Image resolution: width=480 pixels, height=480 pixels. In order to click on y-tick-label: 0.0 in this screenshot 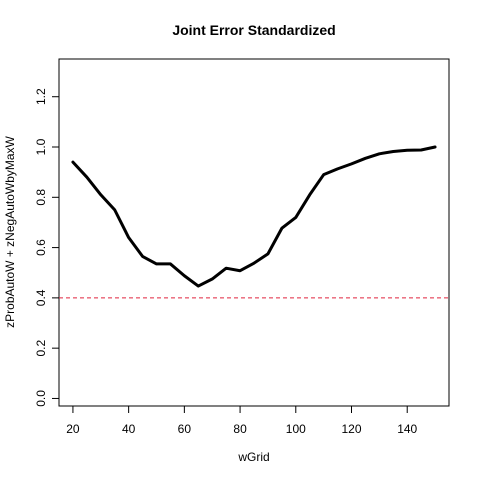, I will do `click(41, 398)`.